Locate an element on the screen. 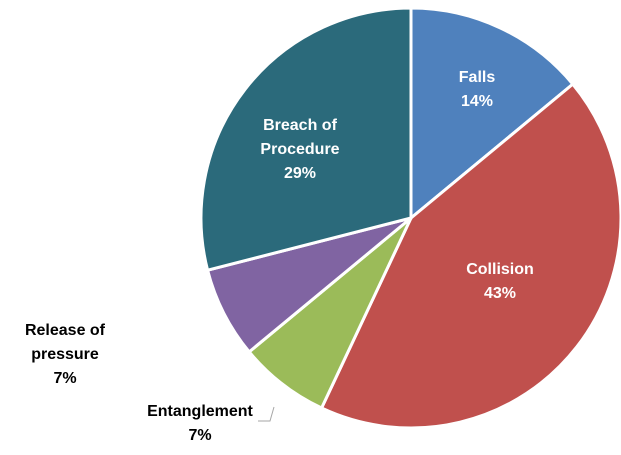  slice-label: Entanglement 7% is located at coordinates (200, 424).